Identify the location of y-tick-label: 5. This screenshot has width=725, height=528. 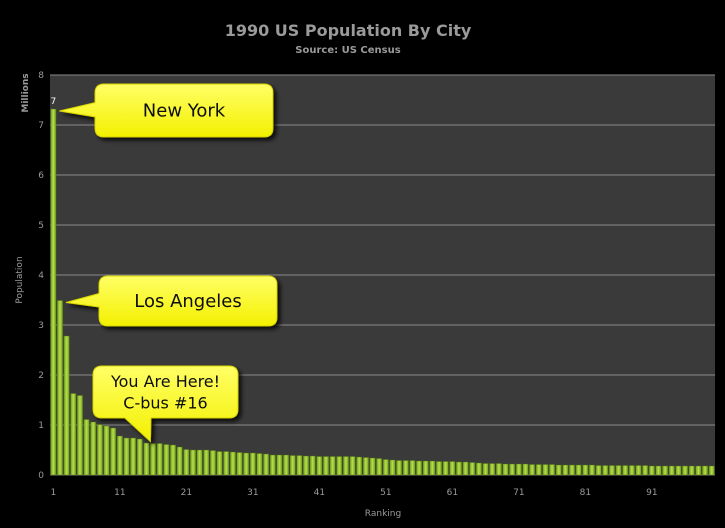
(41, 226).